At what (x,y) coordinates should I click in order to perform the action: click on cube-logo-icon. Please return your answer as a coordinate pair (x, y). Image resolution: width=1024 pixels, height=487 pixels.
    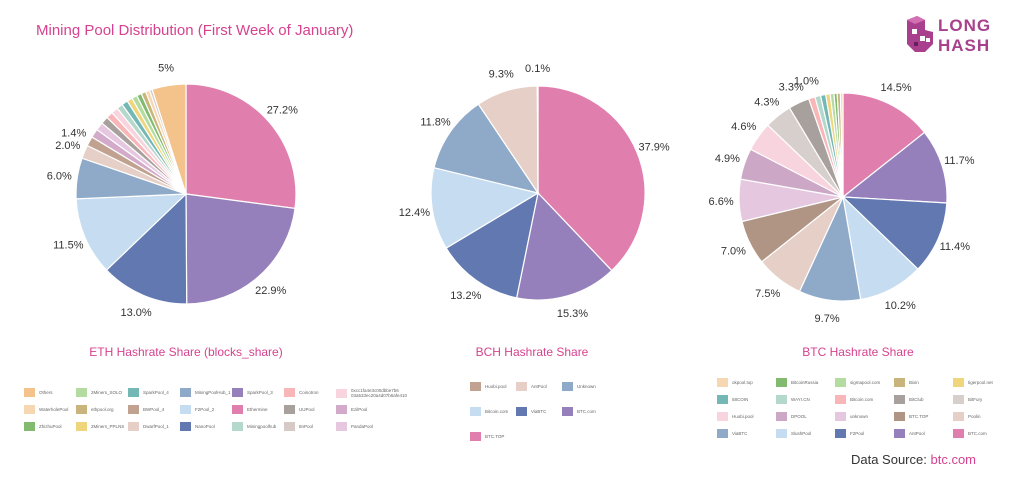
    Looking at the image, I should click on (920, 34).